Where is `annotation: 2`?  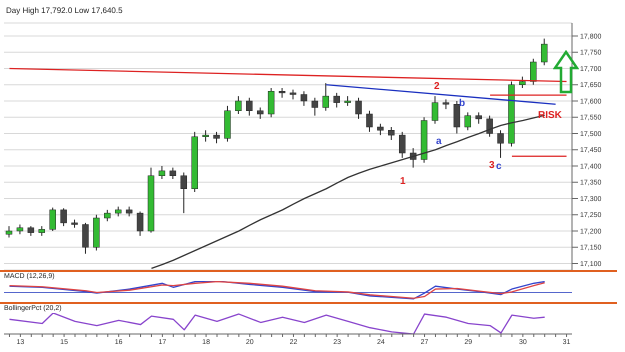 annotation: 2 is located at coordinates (437, 87).